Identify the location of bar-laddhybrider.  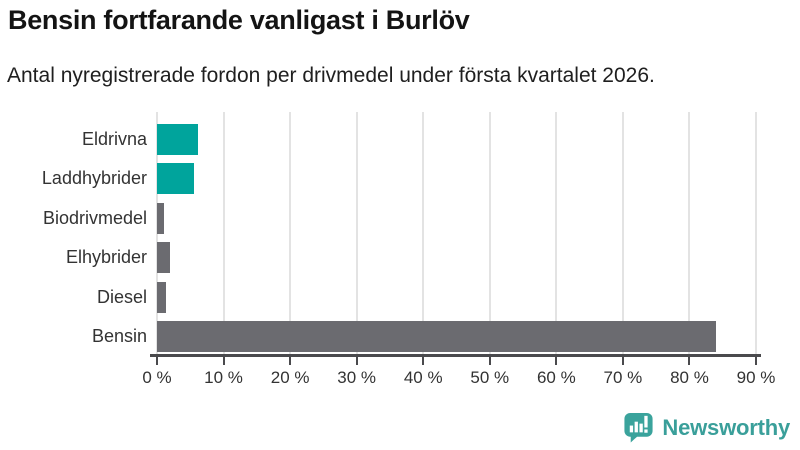
(176, 179).